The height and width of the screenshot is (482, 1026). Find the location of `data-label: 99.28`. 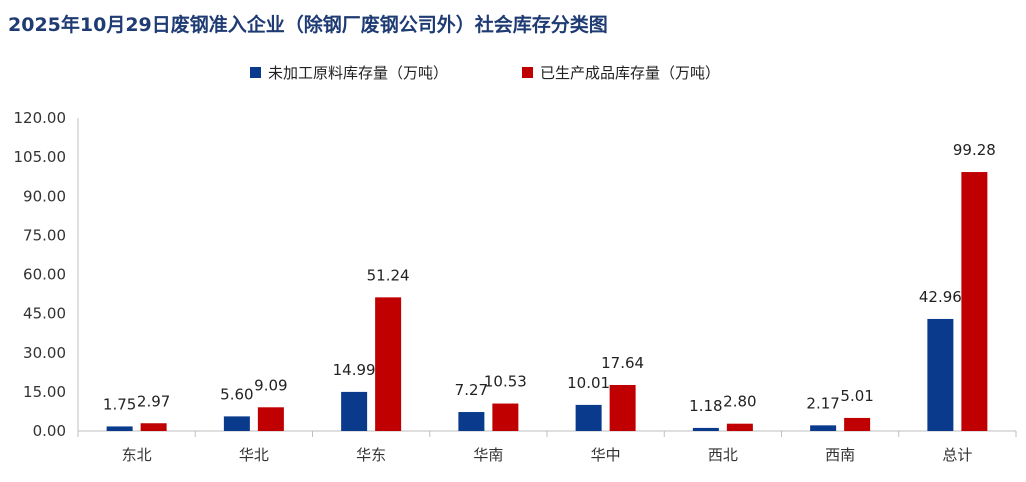

data-label: 99.28 is located at coordinates (974, 150).